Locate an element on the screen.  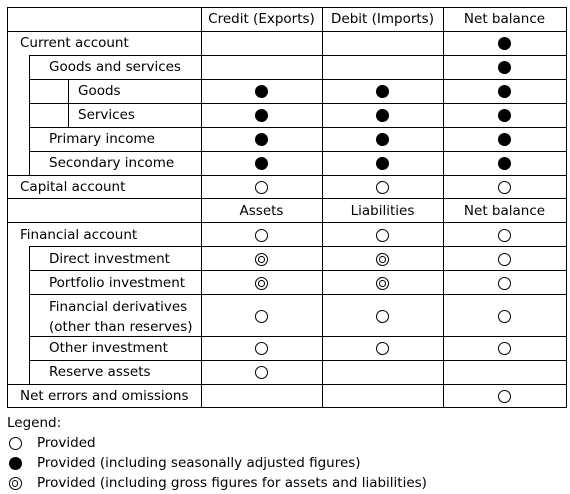
mark-filled-goods-col1 is located at coordinates (261, 91).